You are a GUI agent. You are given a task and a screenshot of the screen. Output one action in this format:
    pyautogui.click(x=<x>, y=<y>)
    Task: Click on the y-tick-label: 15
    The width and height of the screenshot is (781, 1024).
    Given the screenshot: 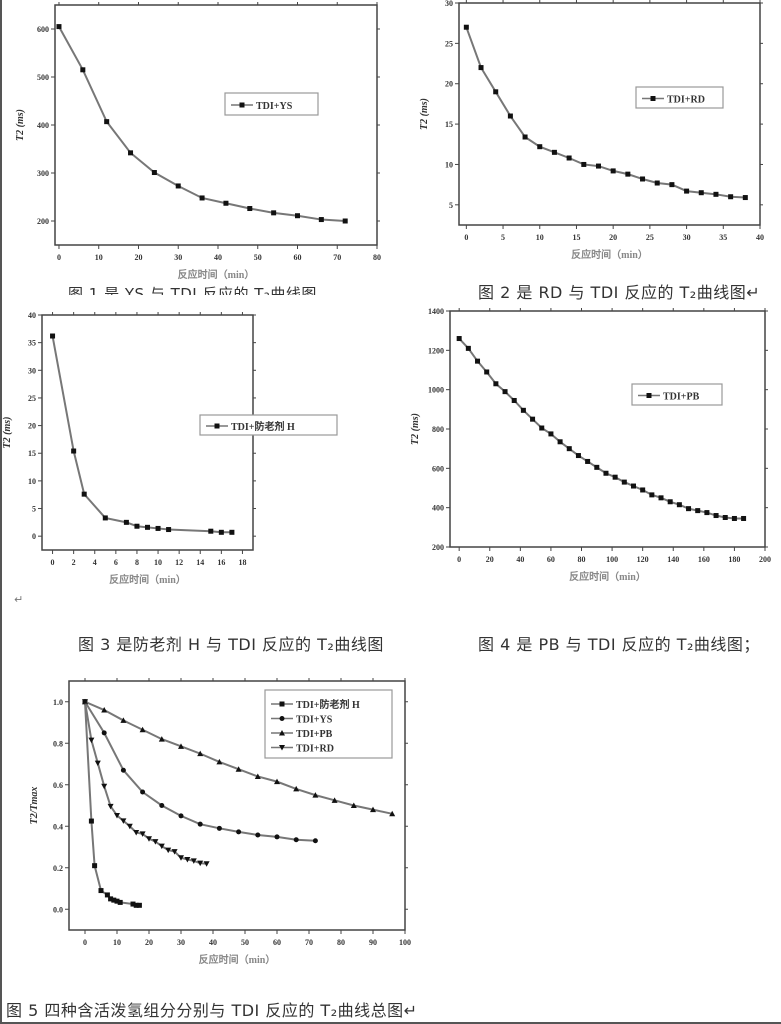 What is the action you would take?
    pyautogui.click(x=449, y=124)
    